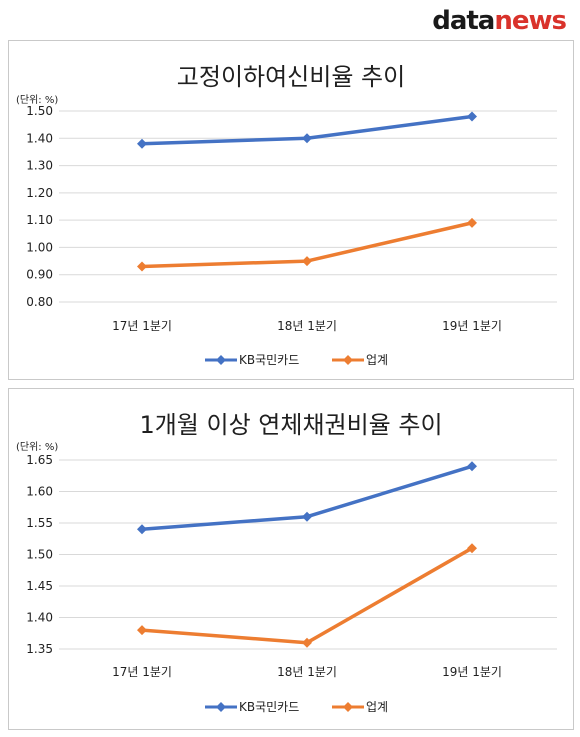 Image resolution: width=580 pixels, height=737 pixels. What do you see at coordinates (39, 275) in the screenshot?
I see `y-tick-label: 0.90` at bounding box center [39, 275].